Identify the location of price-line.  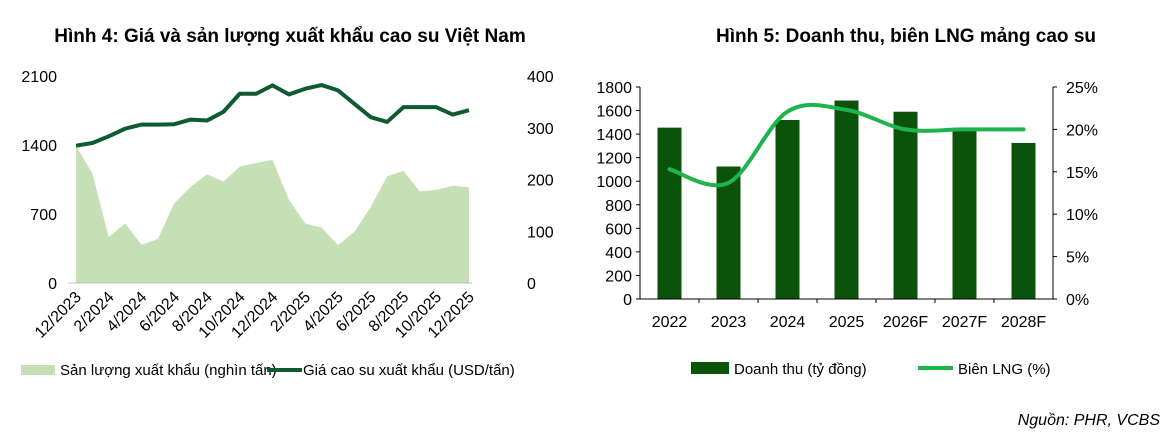
(272, 115).